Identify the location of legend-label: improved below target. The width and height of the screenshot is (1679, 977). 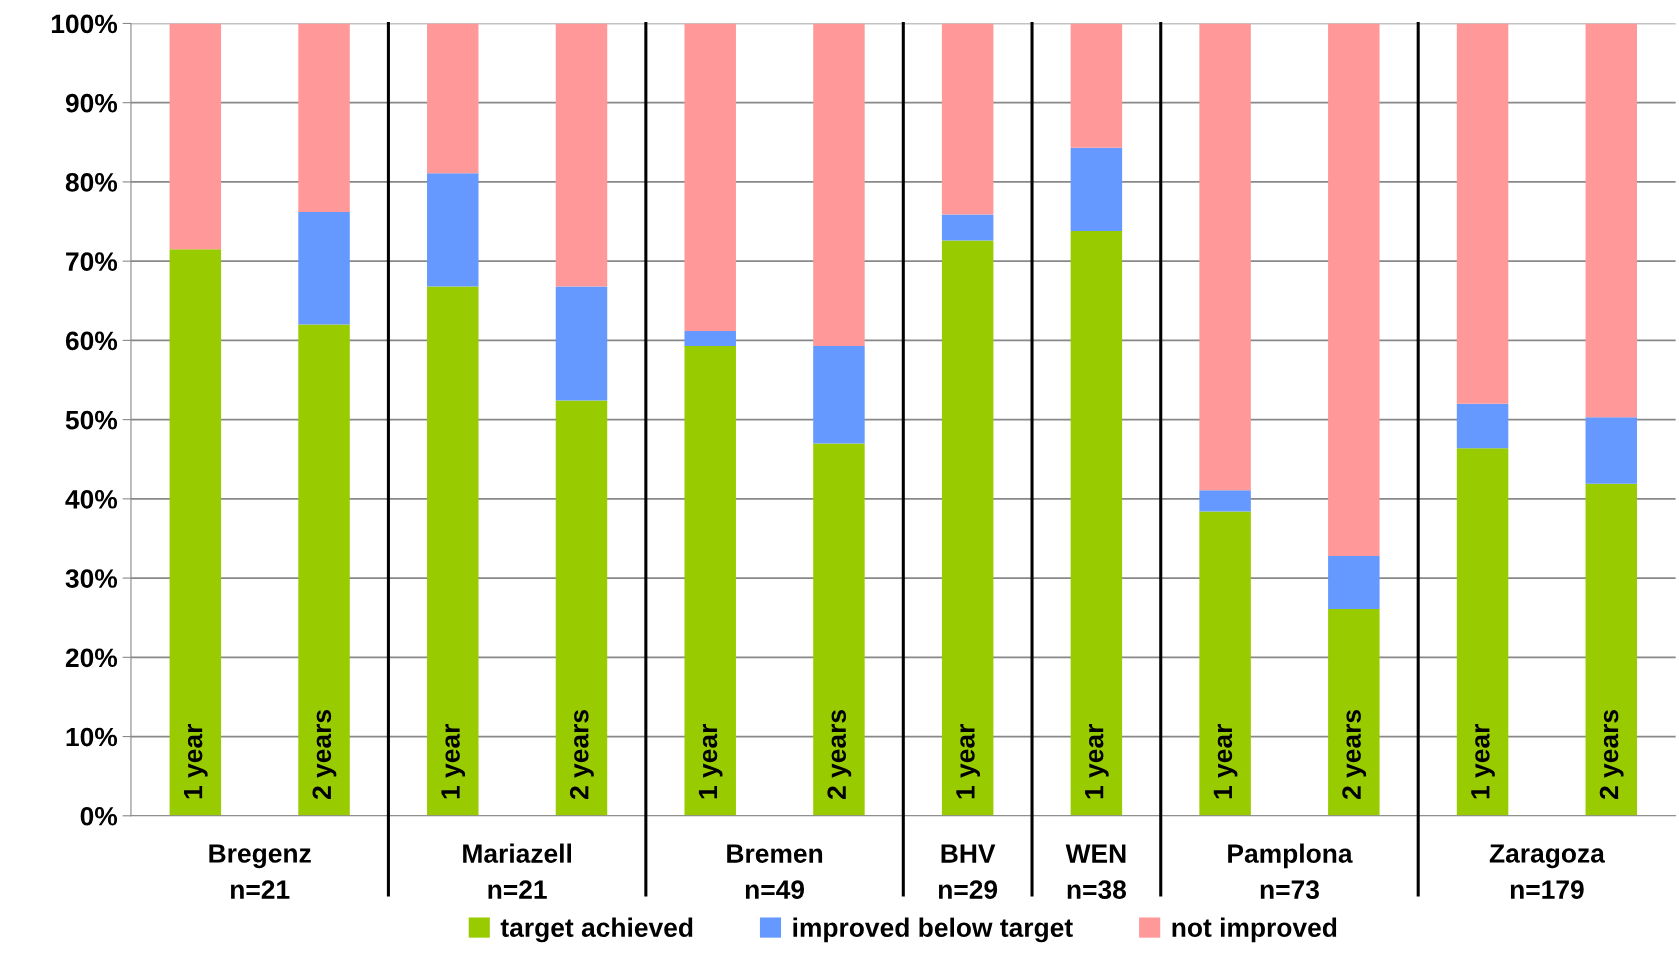
(933, 930).